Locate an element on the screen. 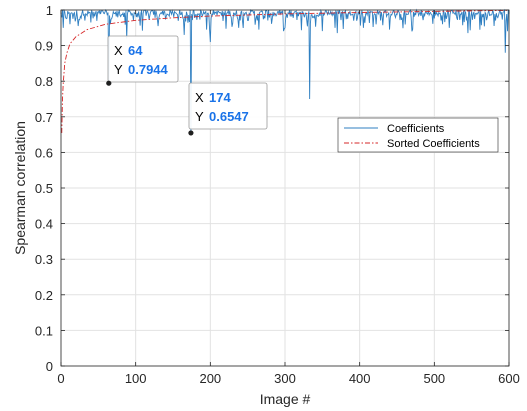  legend: Coefficients Sorted Coefficients is located at coordinates (418, 135).